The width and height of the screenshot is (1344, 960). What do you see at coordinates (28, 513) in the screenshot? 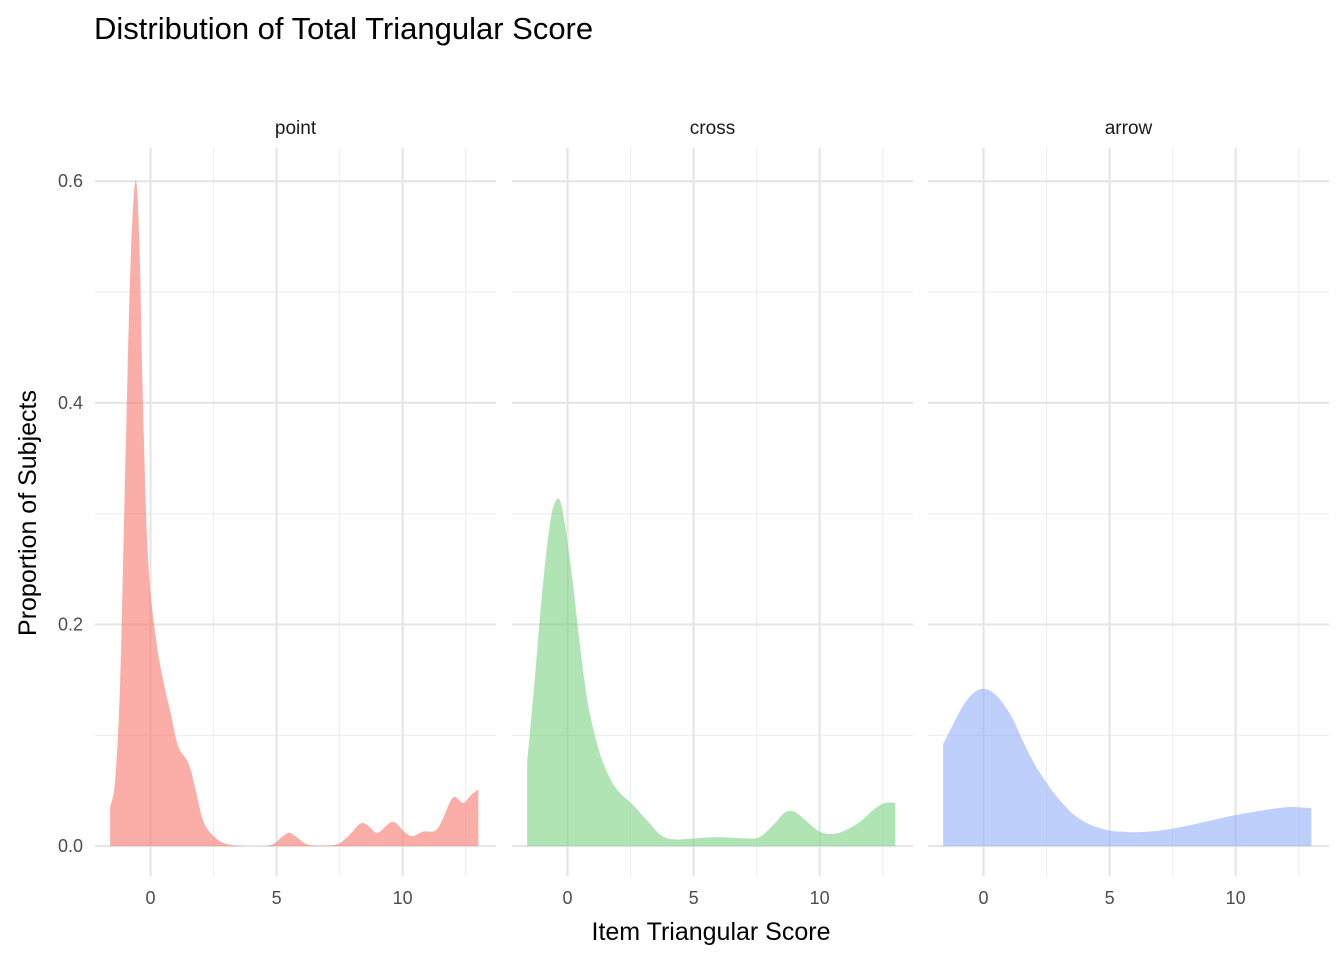
I see `y-axis-title: Proportion of Subjects` at bounding box center [28, 513].